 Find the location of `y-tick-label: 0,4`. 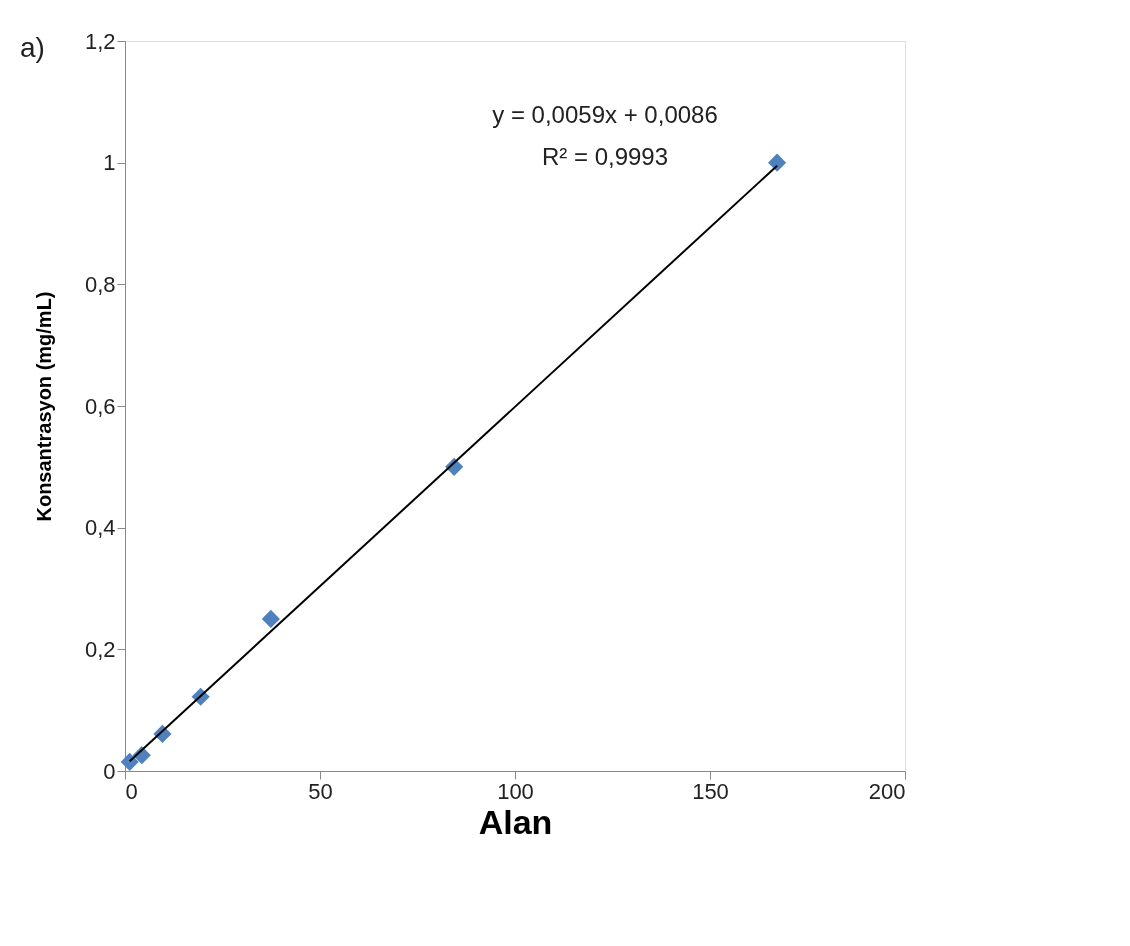

y-tick-label: 0,4 is located at coordinates (100, 528).